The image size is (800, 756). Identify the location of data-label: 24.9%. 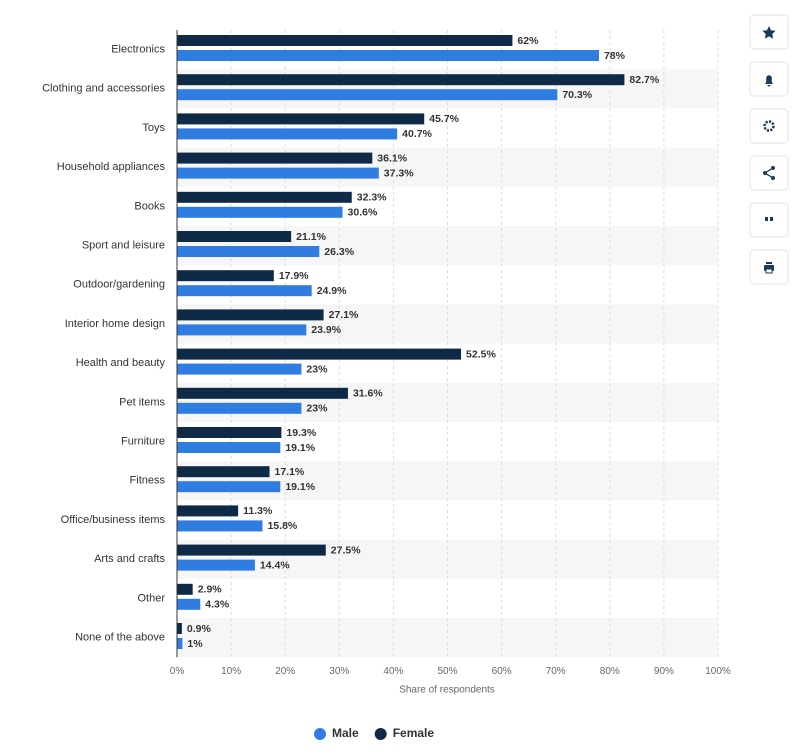
(332, 291).